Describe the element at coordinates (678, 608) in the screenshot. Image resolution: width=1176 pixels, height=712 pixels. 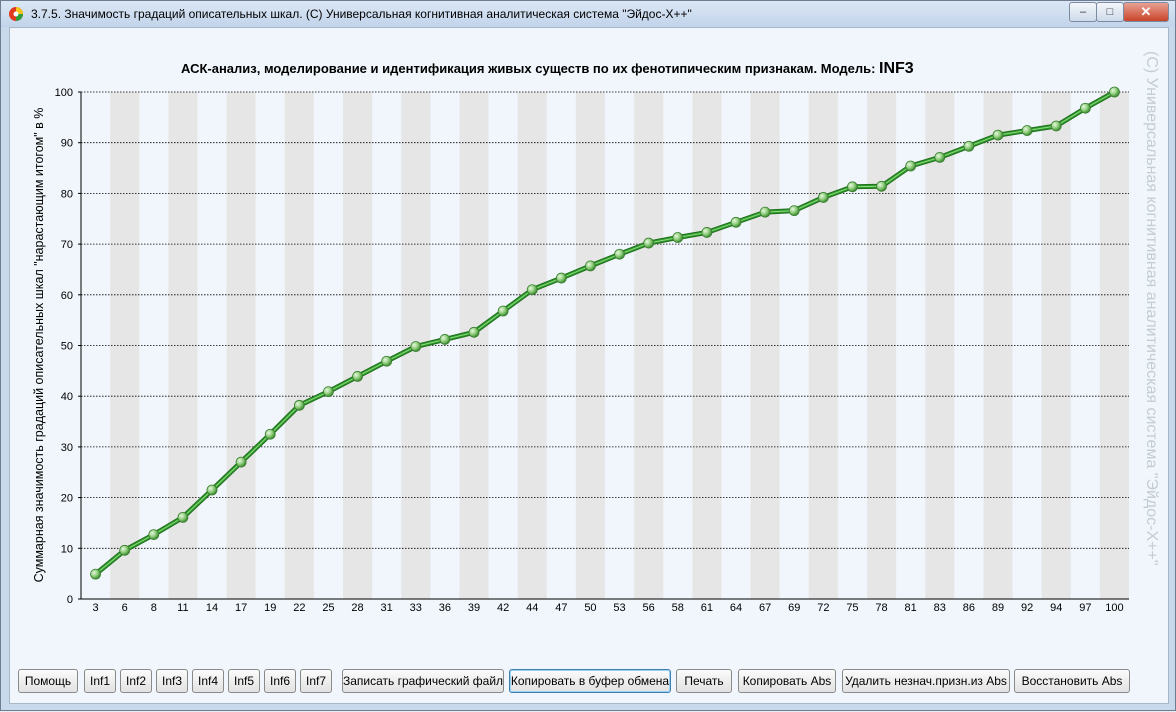
I see `x-tick-label: 58` at that location.